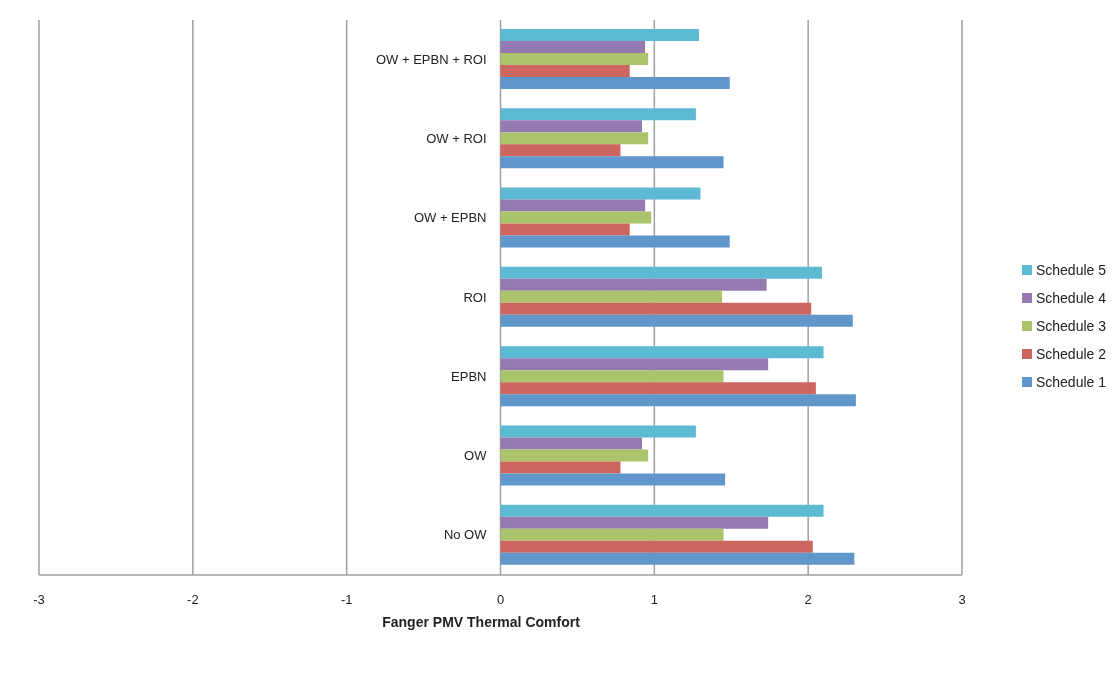 This screenshot has width=1120, height=674. I want to click on y-tick-label: OW + EPBN + ROI, so click(431, 59).